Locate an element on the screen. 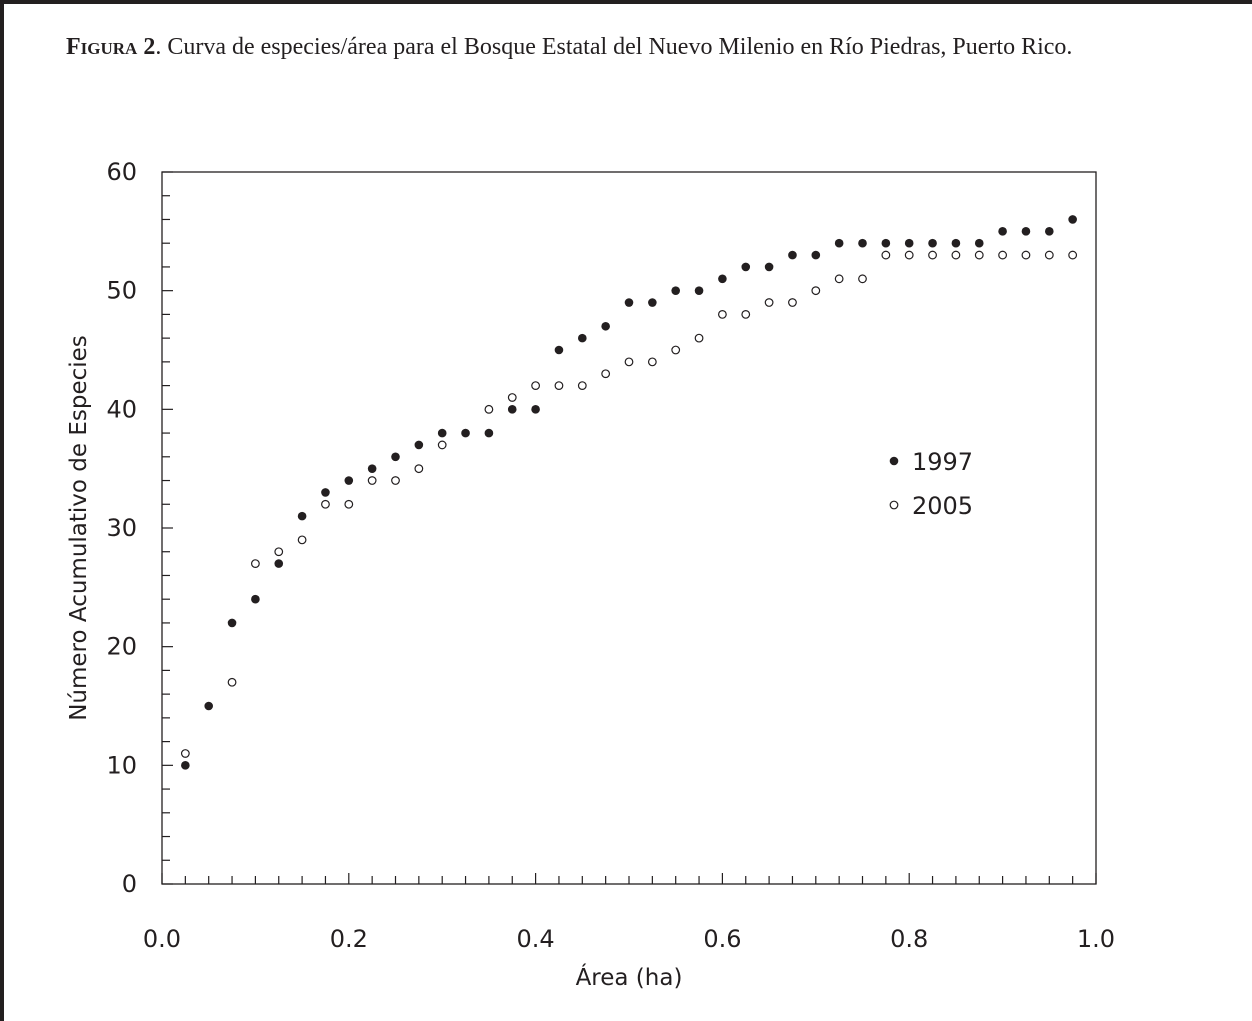  y-tick-label: 20 is located at coordinates (121, 647).